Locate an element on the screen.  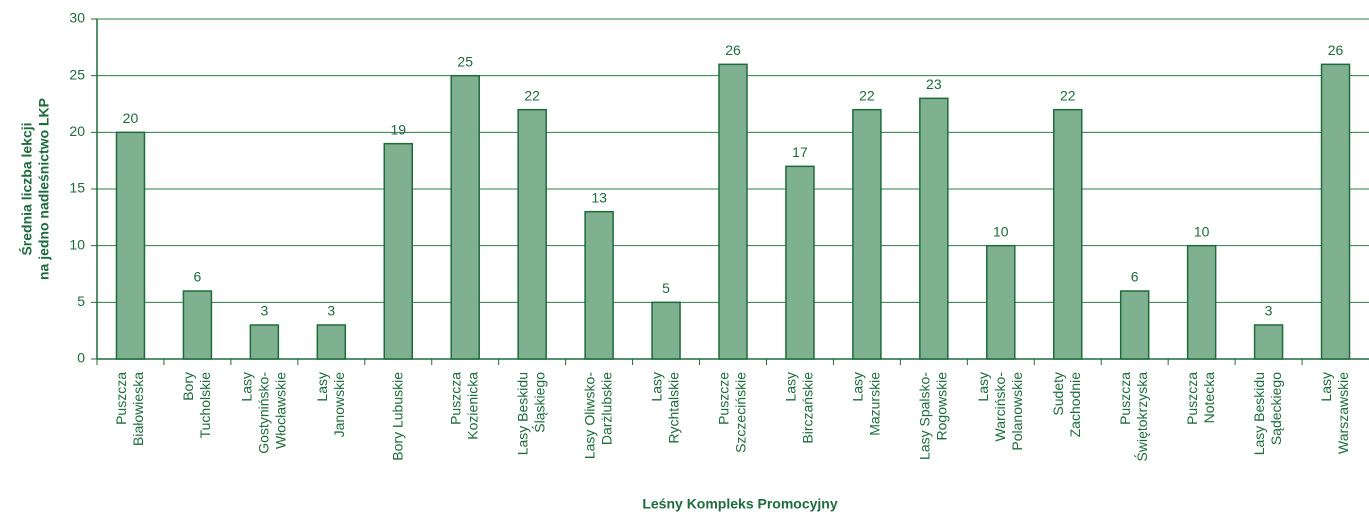
x-tick-label: LasyWarszawskie is located at coordinates (1334, 413).